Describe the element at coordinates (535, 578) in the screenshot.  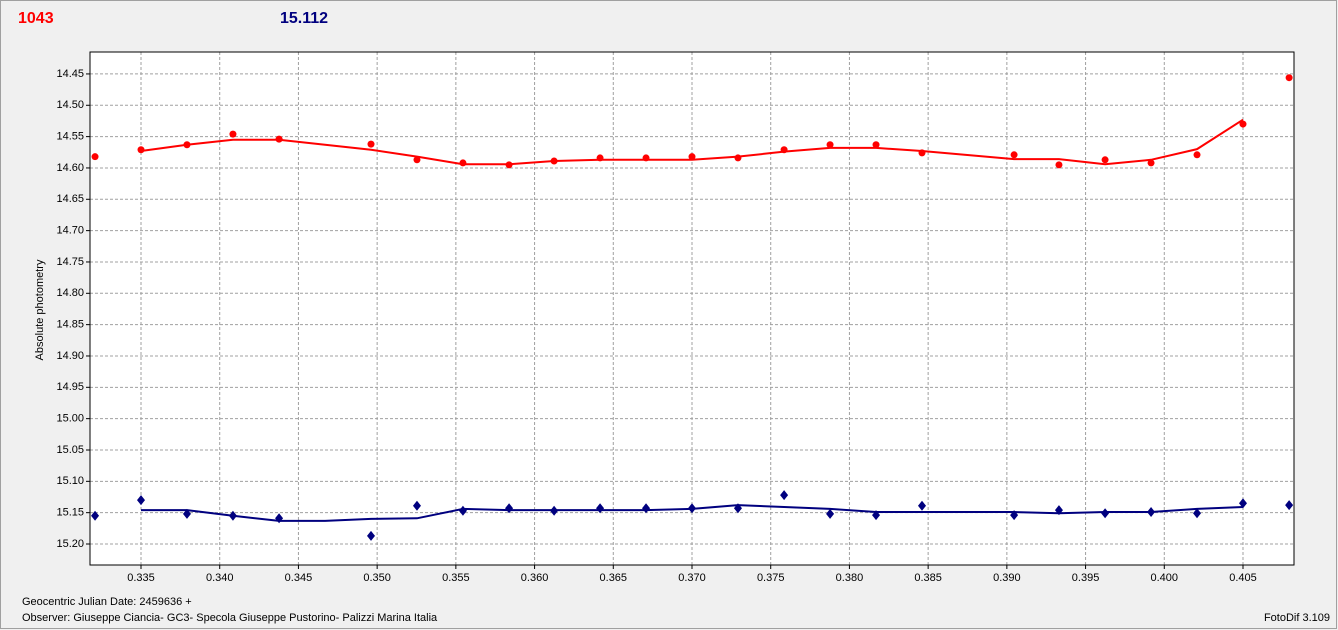
I see `x-tick-label: 0.360` at that location.